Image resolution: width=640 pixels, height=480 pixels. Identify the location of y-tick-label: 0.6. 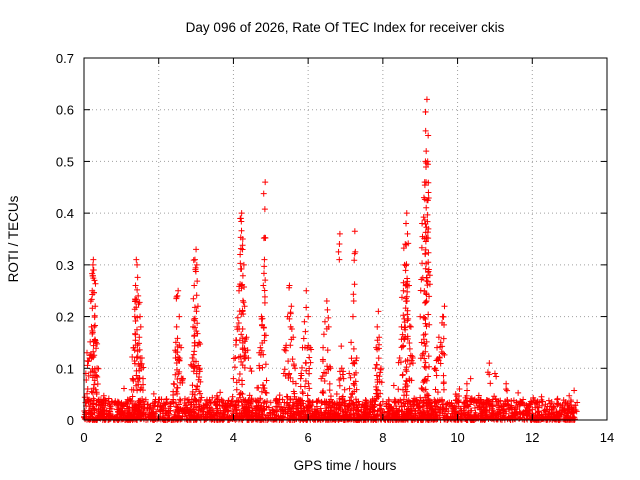
(65, 110).